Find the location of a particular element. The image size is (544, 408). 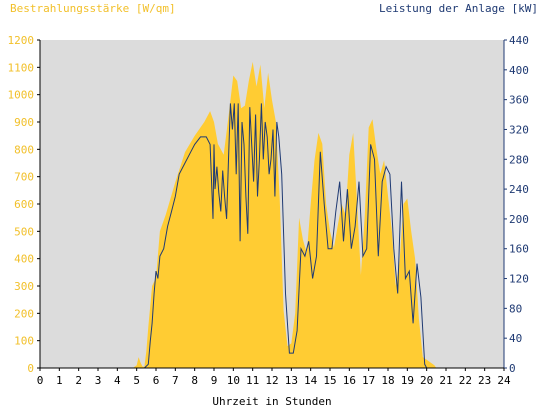

left-tick-label: 900 is located at coordinates (24, 122).